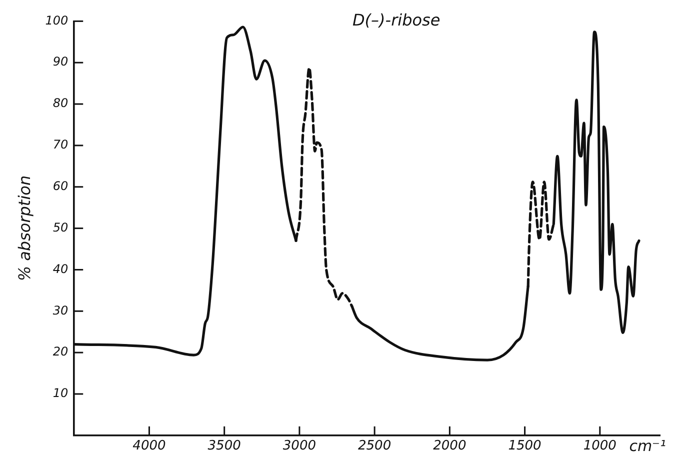 The image size is (676, 465). Describe the element at coordinates (396, 20) in the screenshot. I see `chart-title: D(–)-ribose` at that location.